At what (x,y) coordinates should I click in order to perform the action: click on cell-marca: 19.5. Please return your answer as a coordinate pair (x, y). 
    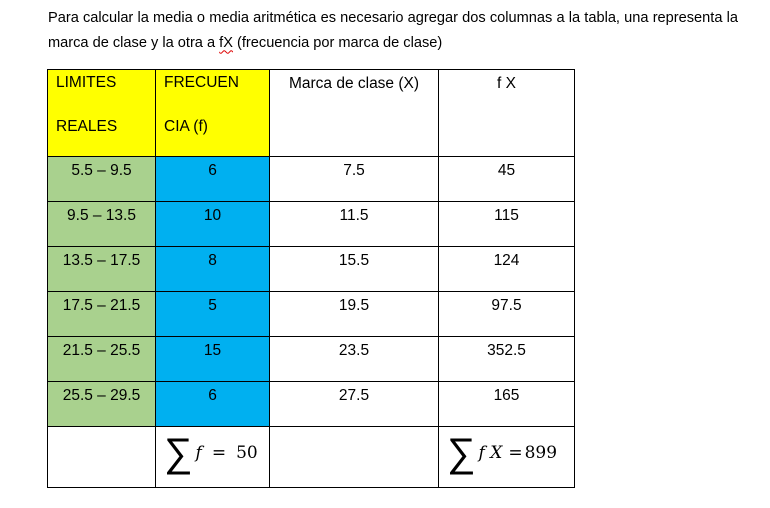
    Looking at the image, I should click on (354, 314).